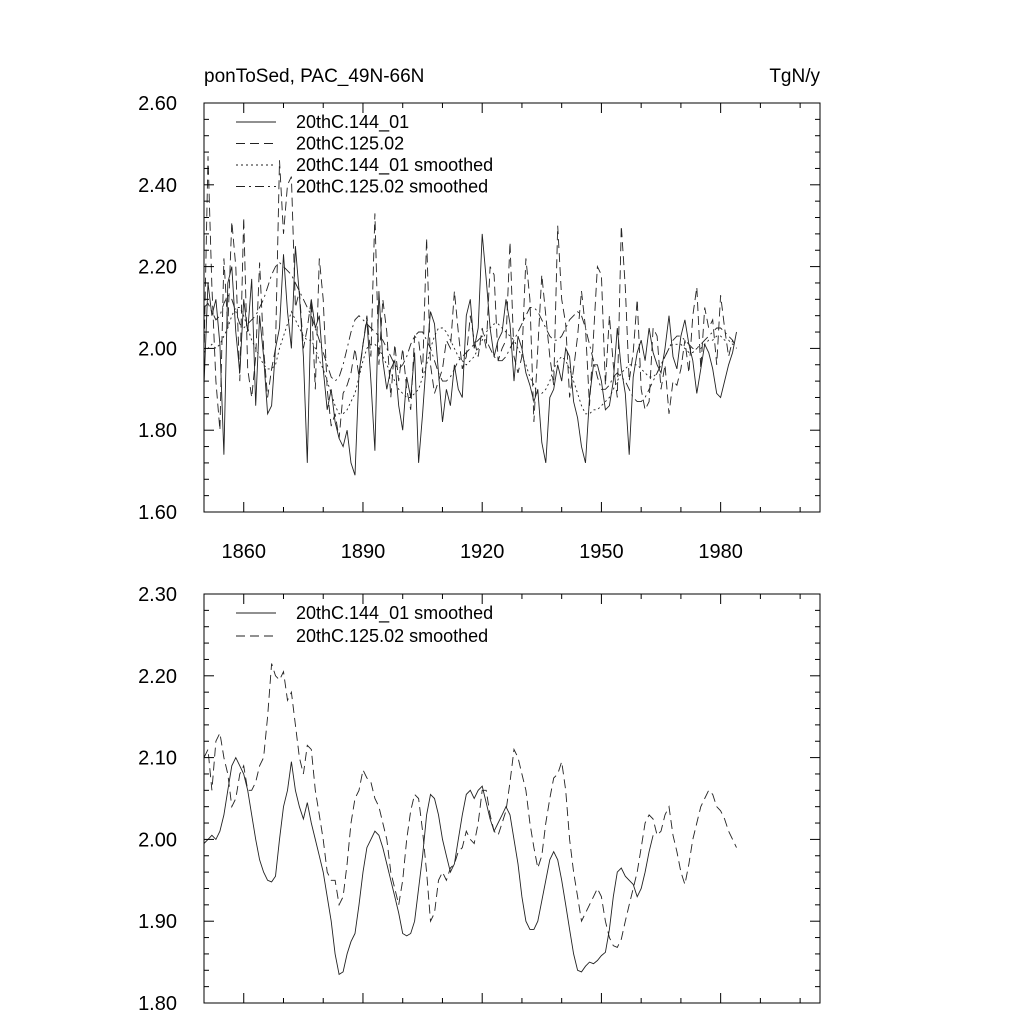  What do you see at coordinates (352, 122) in the screenshot?
I see `legend-entry: 20thC.144_01` at bounding box center [352, 122].